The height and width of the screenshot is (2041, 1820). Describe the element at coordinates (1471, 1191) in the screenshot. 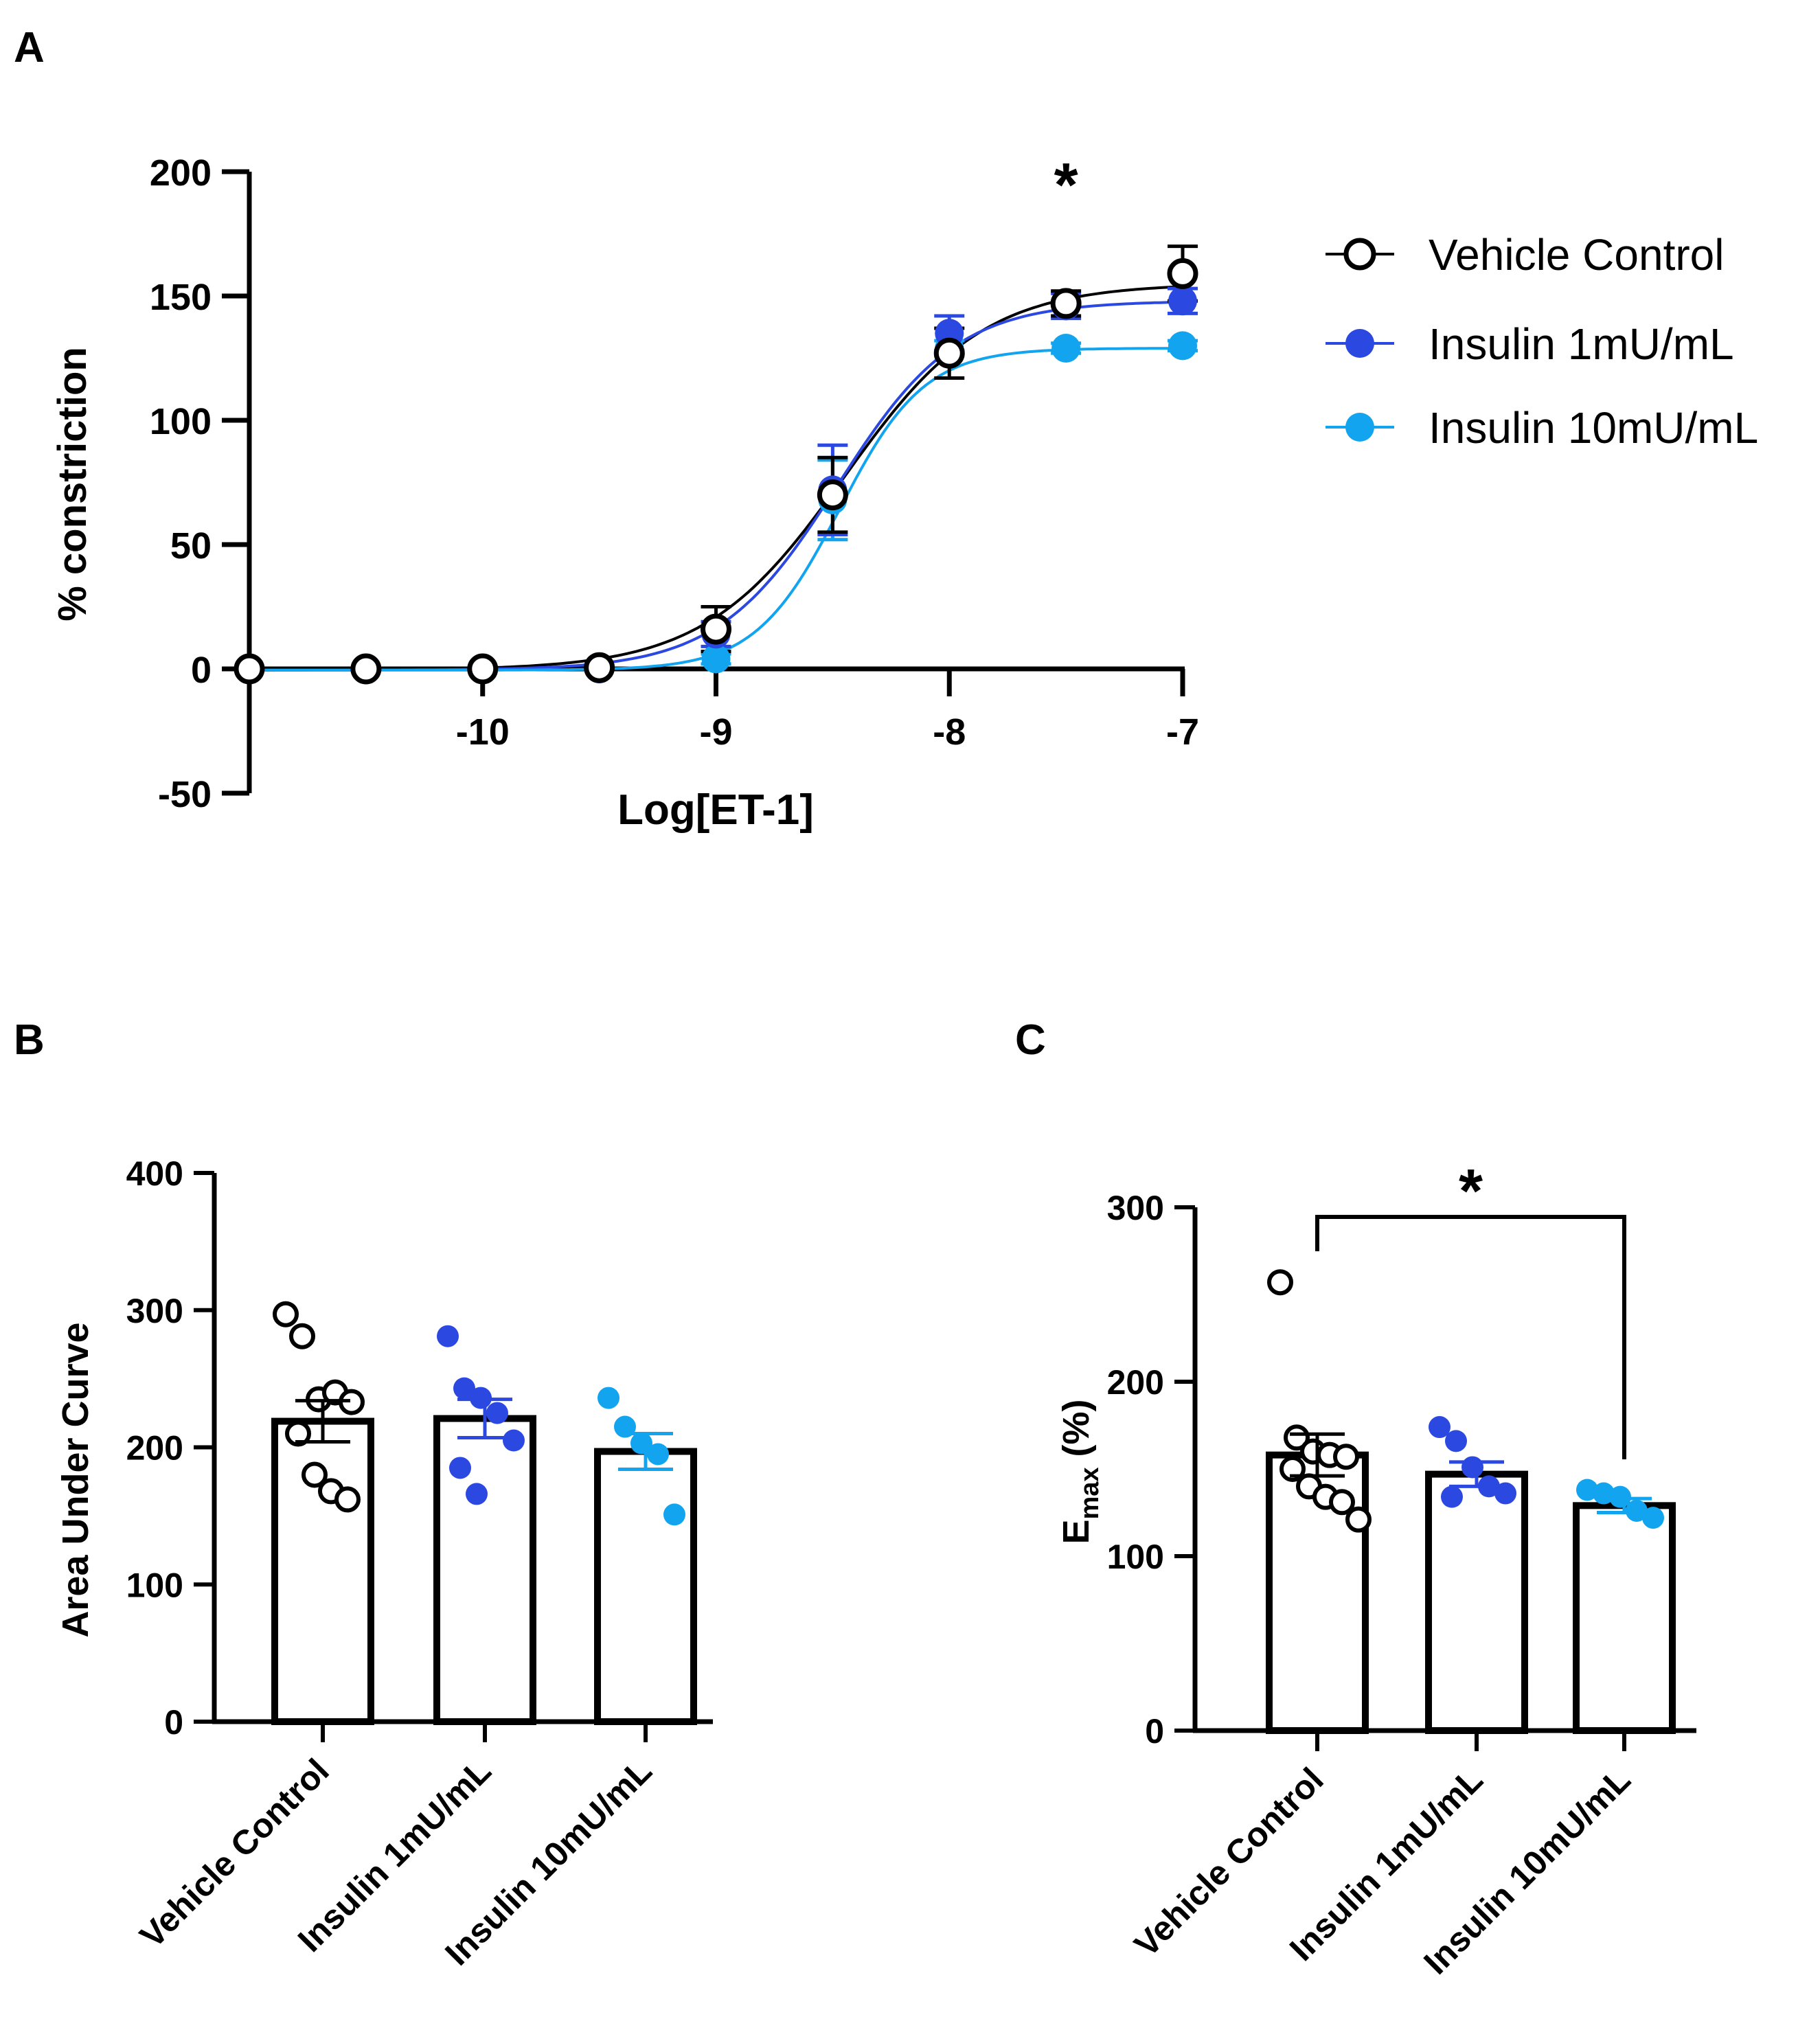

I see `panel-c-significance-star: *` at that location.